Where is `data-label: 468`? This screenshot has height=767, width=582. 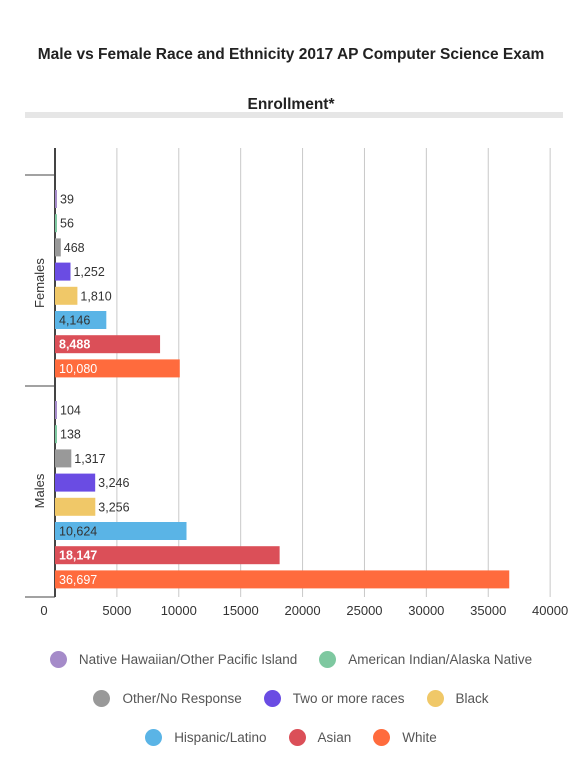
data-label: 468 is located at coordinates (74, 248).